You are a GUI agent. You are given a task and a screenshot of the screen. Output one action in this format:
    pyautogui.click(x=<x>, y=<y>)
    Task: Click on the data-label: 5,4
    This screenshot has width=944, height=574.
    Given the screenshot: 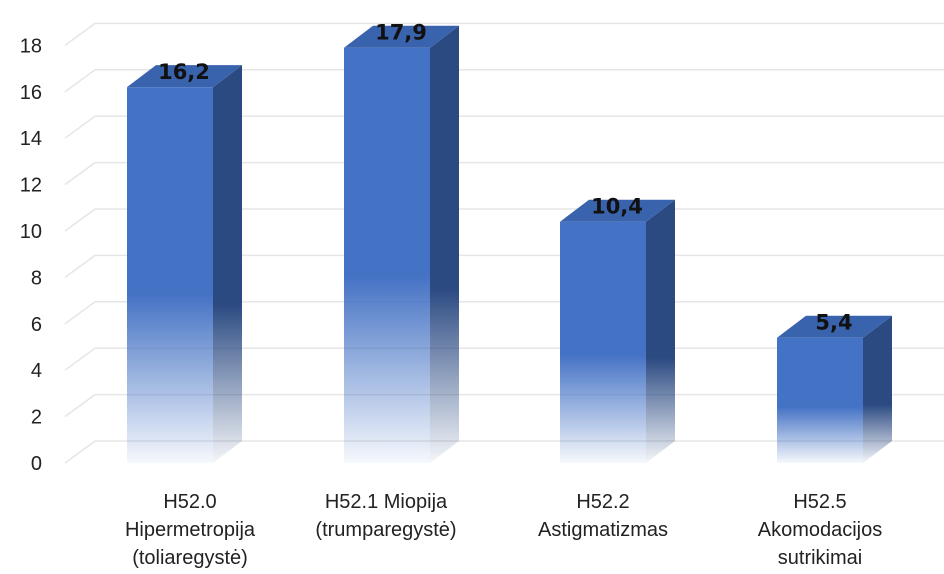 What is the action you would take?
    pyautogui.click(x=833, y=323)
    